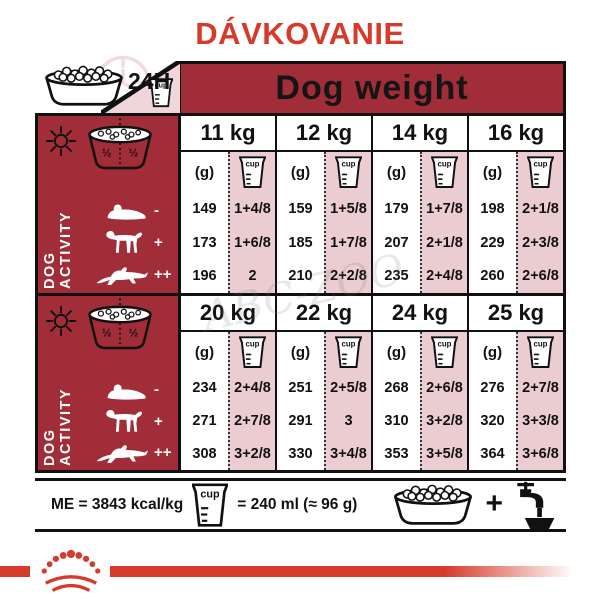 The width and height of the screenshot is (600, 600). What do you see at coordinates (252, 276) in the screenshot?
I see `cups-value: 2` at bounding box center [252, 276].